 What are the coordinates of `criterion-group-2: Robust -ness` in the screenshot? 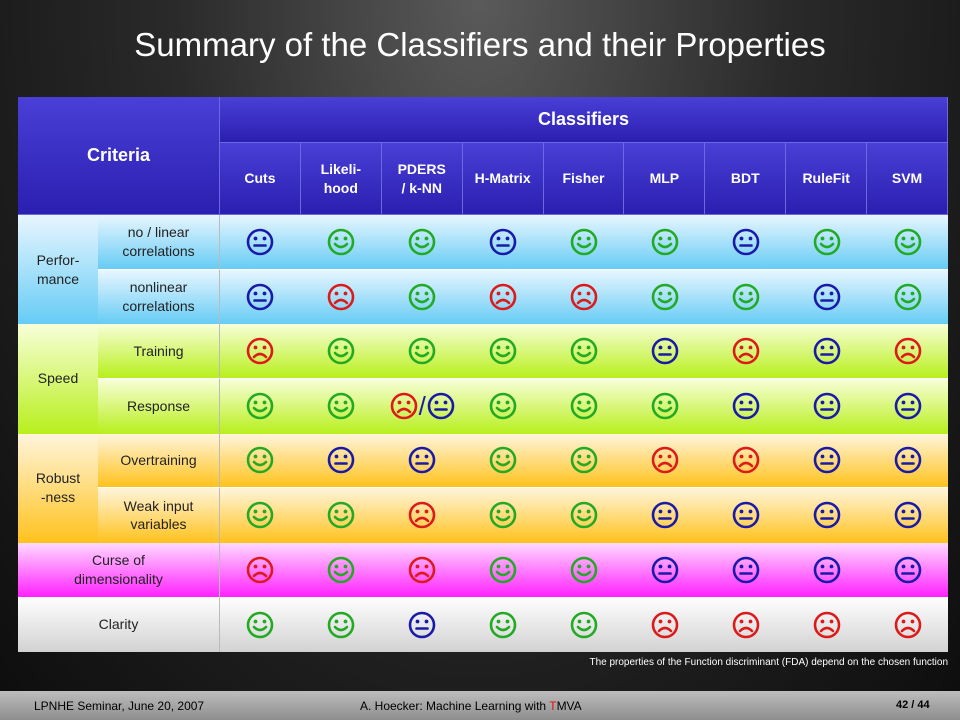 It's located at (58, 488).